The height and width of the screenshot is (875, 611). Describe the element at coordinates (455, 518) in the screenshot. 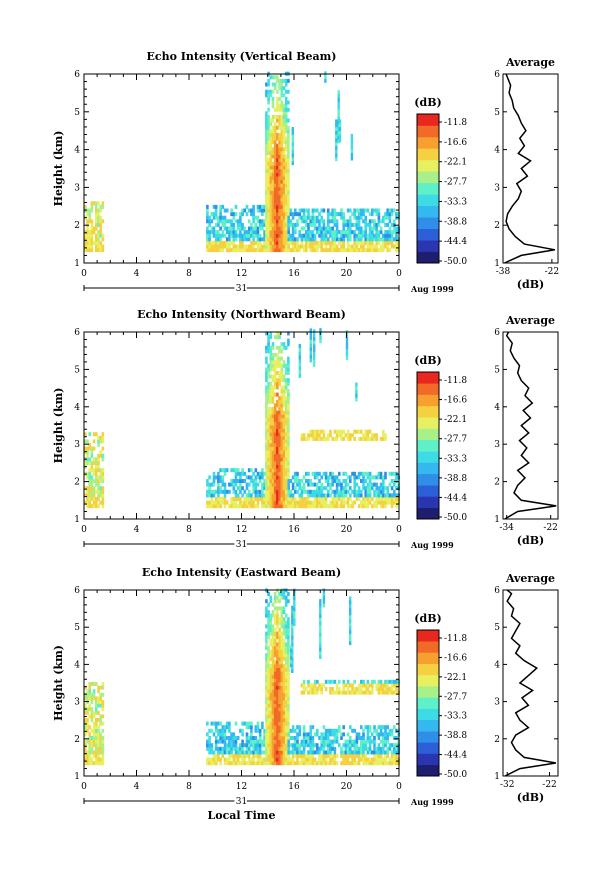

I see `colorbar-label: -50.0` at that location.